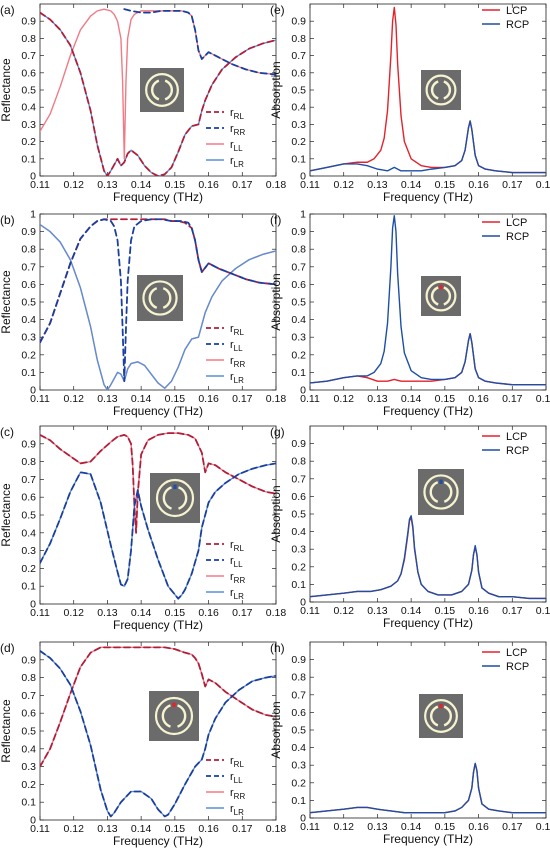  What do you see at coordinates (277, 432) in the screenshot?
I see `panel-tag: (g)` at bounding box center [277, 432].